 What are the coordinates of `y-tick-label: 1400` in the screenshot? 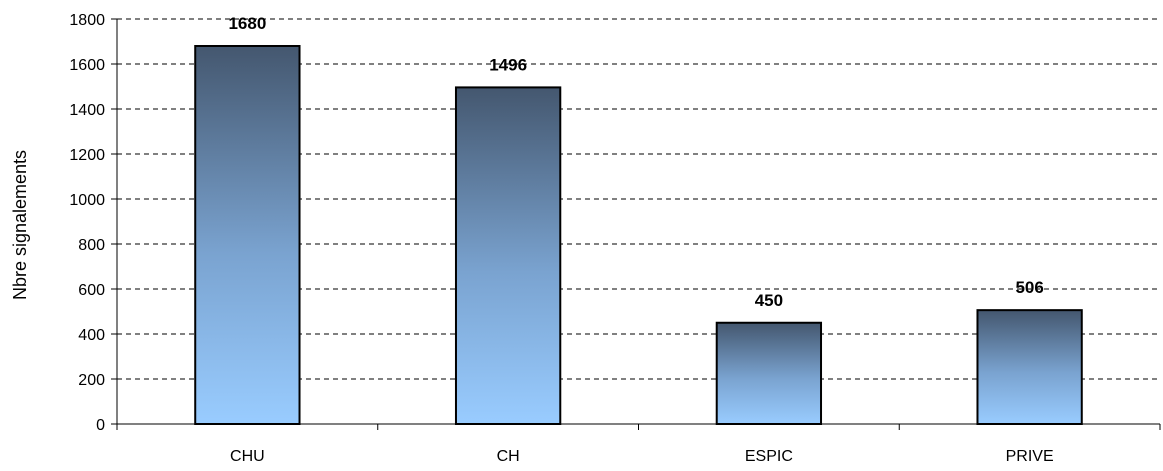 It's located at (87, 110).